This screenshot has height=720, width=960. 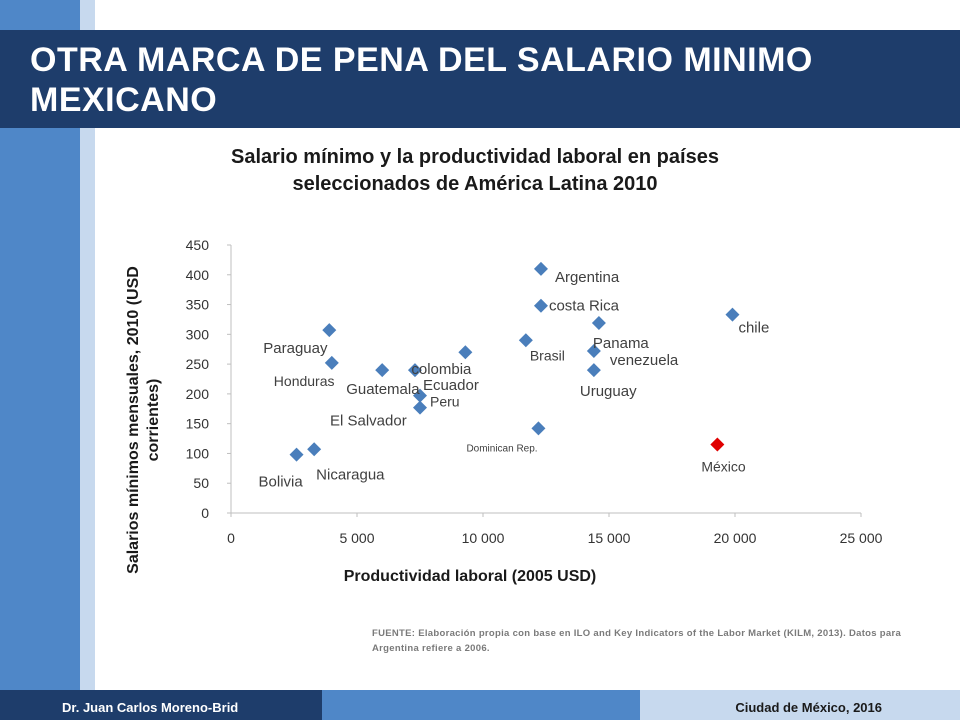 What do you see at coordinates (329, 330) in the screenshot?
I see `data-point-paraguay` at bounding box center [329, 330].